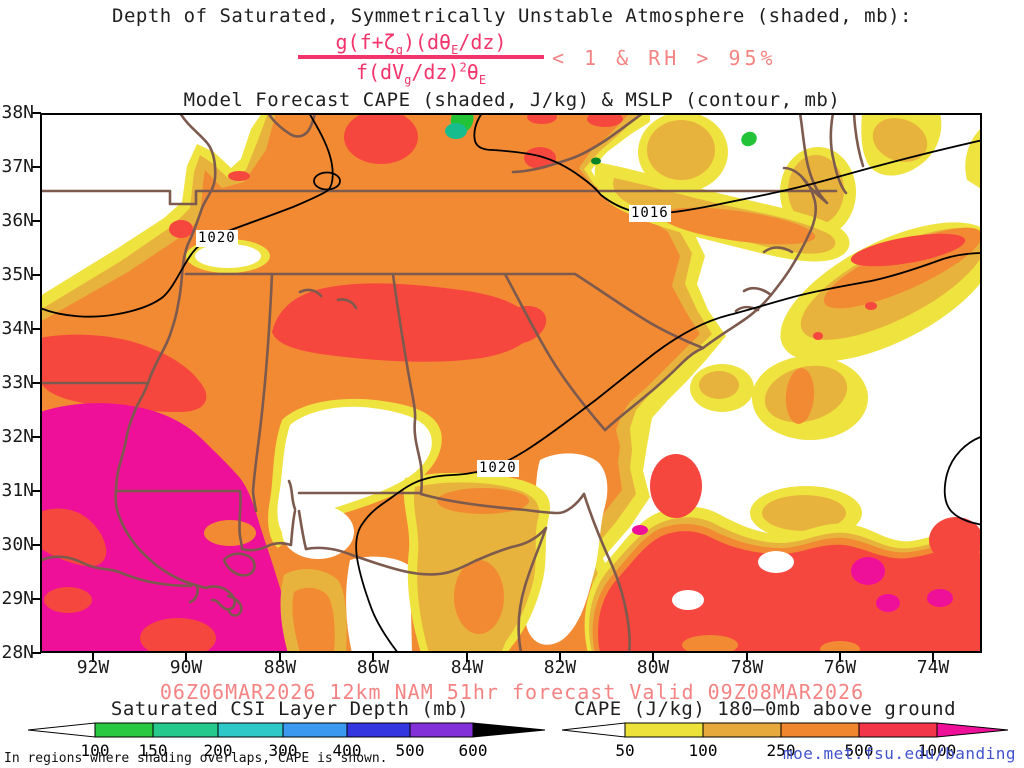 The width and height of the screenshot is (1024, 768). Describe the element at coordinates (17, 382) in the screenshot. I see `lat-label-33n: 33N` at that location.